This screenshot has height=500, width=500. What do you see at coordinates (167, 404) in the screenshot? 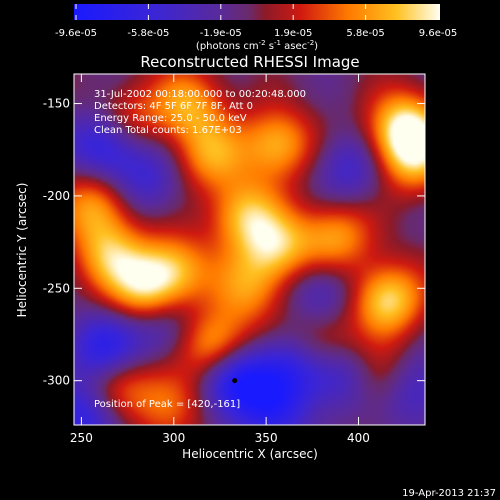
I see `annotation-peak-position: Position of Peak = [420,-161]` at bounding box center [167, 404].